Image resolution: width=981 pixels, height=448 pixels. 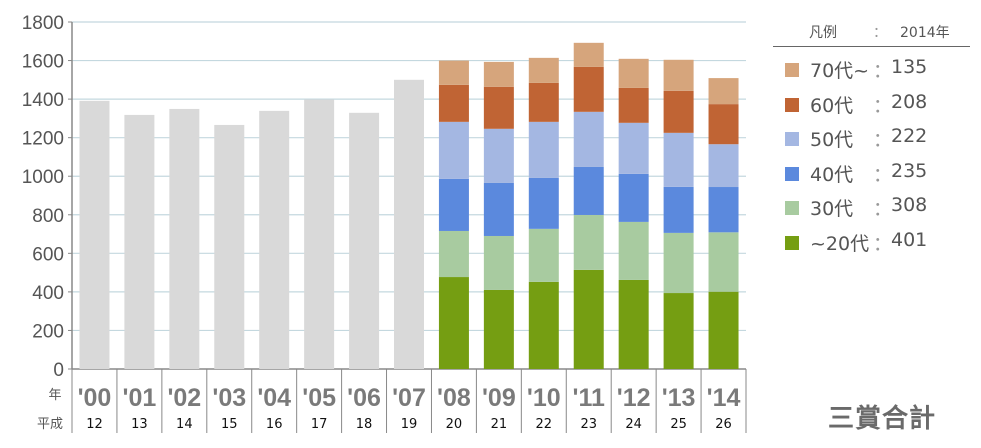 What do you see at coordinates (364, 398) in the screenshot?
I see `x-tick-label-year: '06` at bounding box center [364, 398].